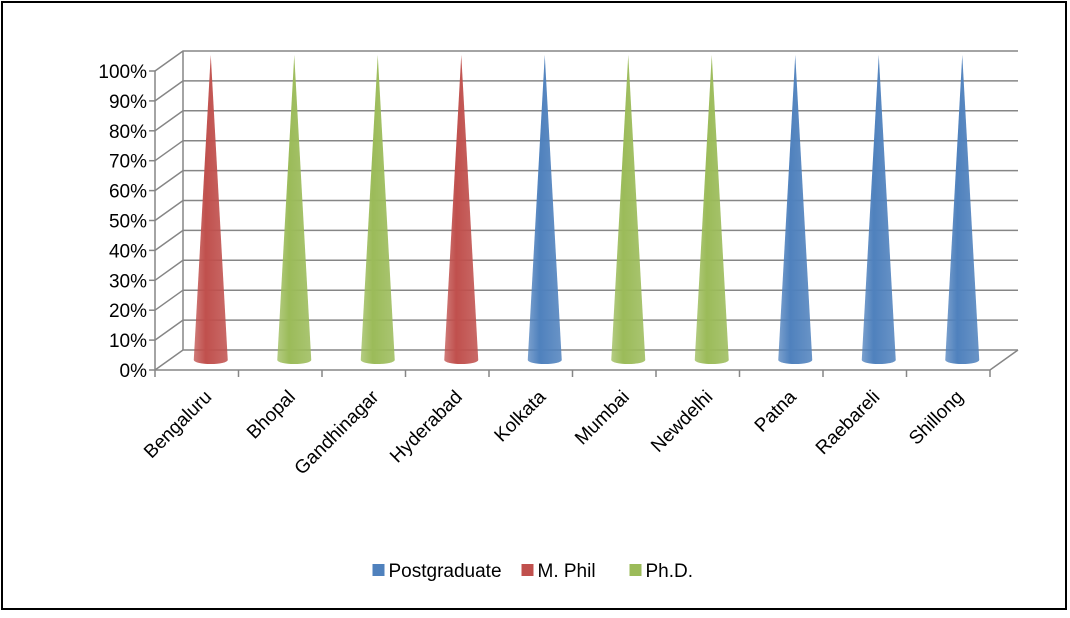 Image resolution: width=1070 pixels, height=618 pixels. Describe the element at coordinates (378, 570) in the screenshot. I see `legend-swatch-postgraduate` at that location.